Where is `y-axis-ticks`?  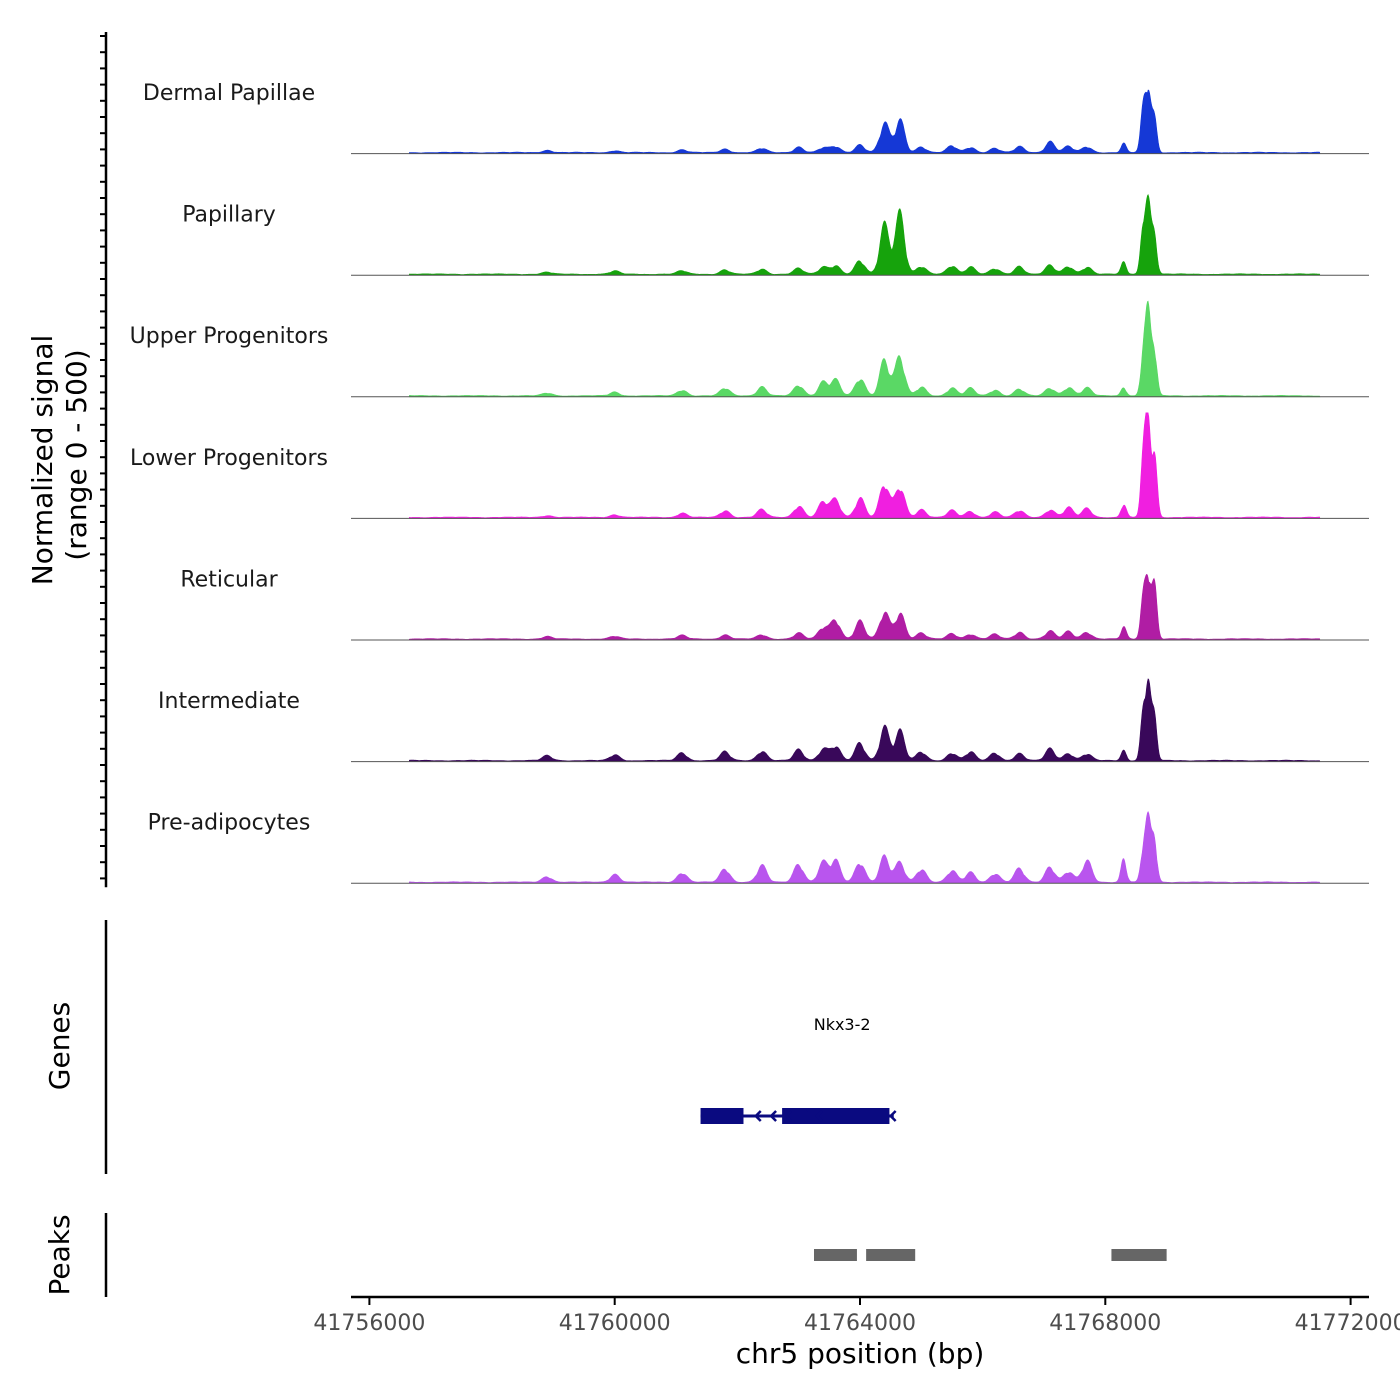 y-axis-ticks is located at coordinates (104, 460).